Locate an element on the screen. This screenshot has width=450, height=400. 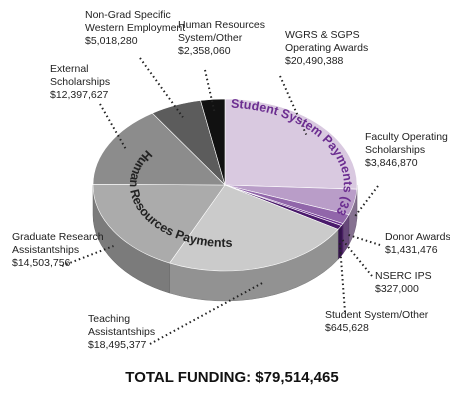
slice-label: Non-Grad Specific is located at coordinates (128, 15).